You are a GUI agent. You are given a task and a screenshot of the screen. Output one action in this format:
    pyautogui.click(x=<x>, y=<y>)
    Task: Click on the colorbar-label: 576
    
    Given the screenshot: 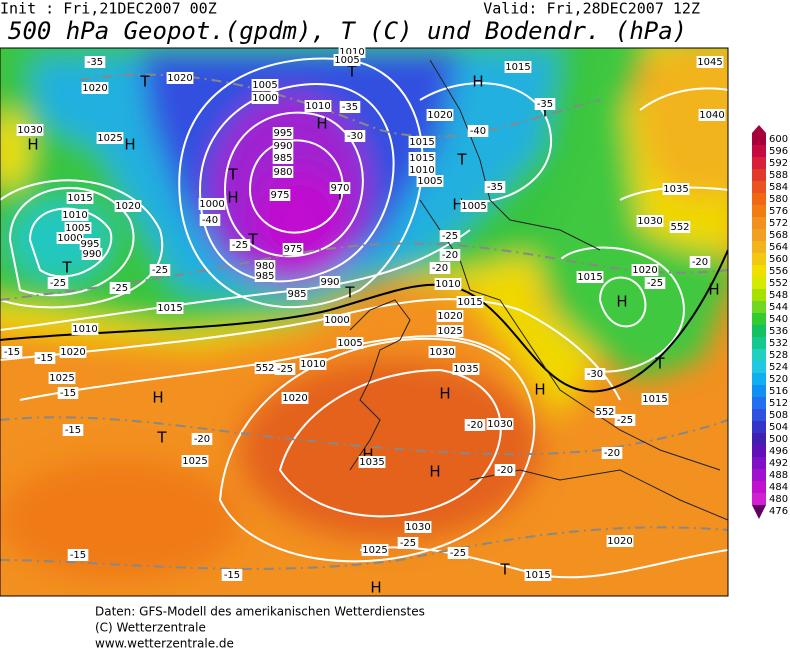 What is the action you would take?
    pyautogui.click(x=778, y=211)
    